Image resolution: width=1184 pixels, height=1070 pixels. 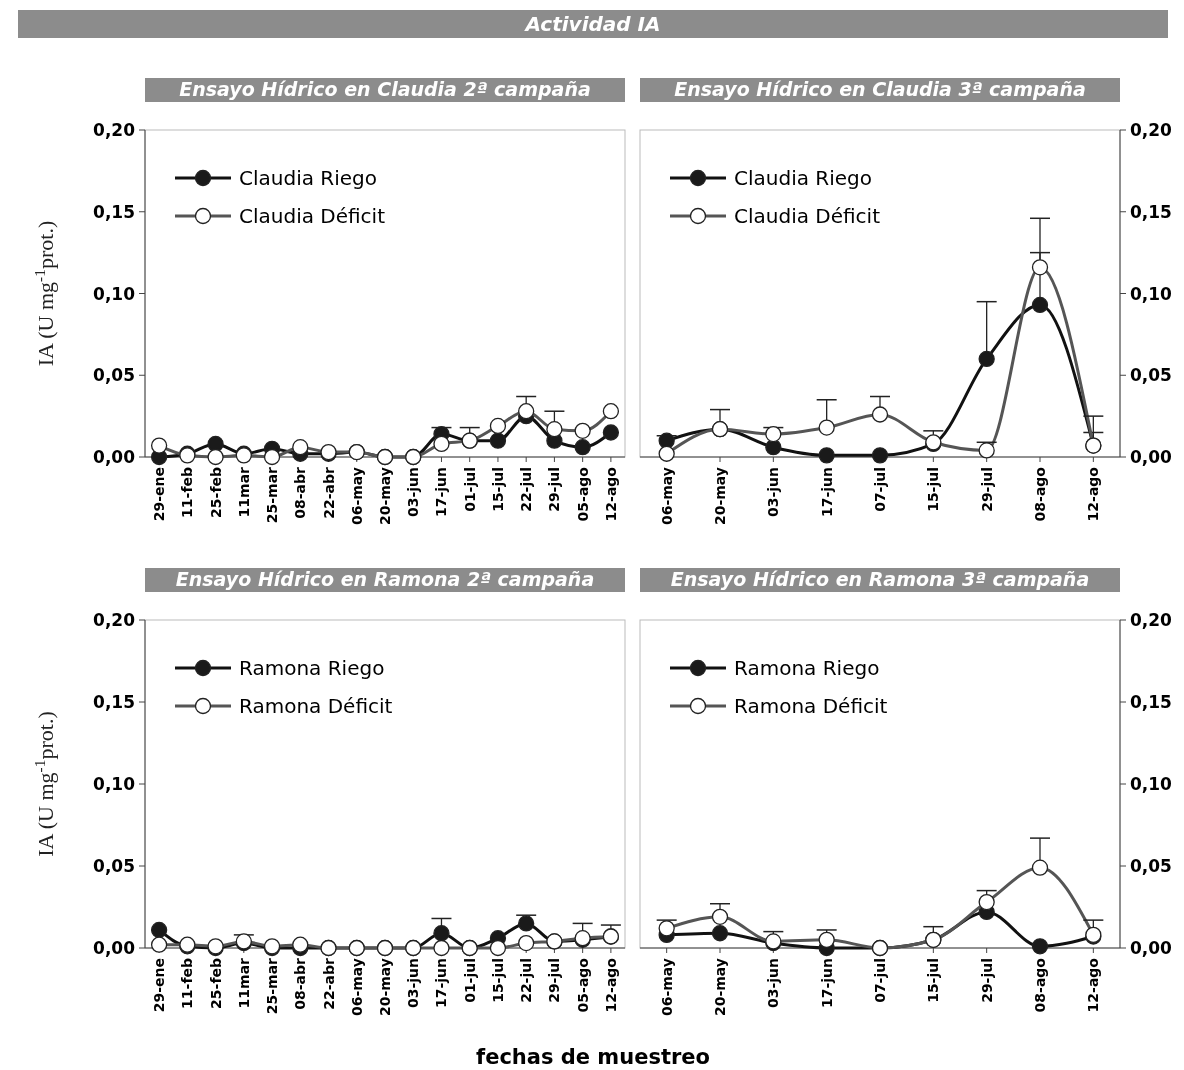 What do you see at coordinates (592, 24) in the screenshot?
I see `text: Actividad IA` at bounding box center [592, 24].